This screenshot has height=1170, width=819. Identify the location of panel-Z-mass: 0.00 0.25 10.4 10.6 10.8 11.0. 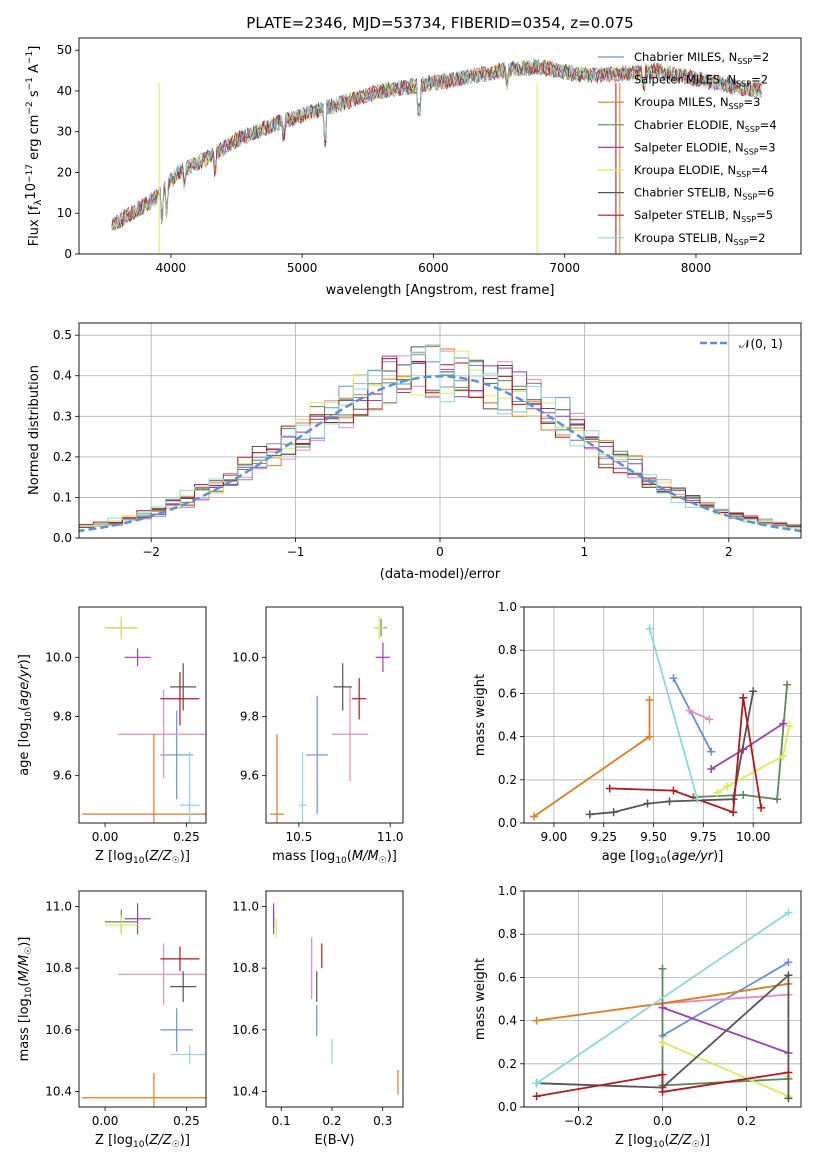
(126, 1009).